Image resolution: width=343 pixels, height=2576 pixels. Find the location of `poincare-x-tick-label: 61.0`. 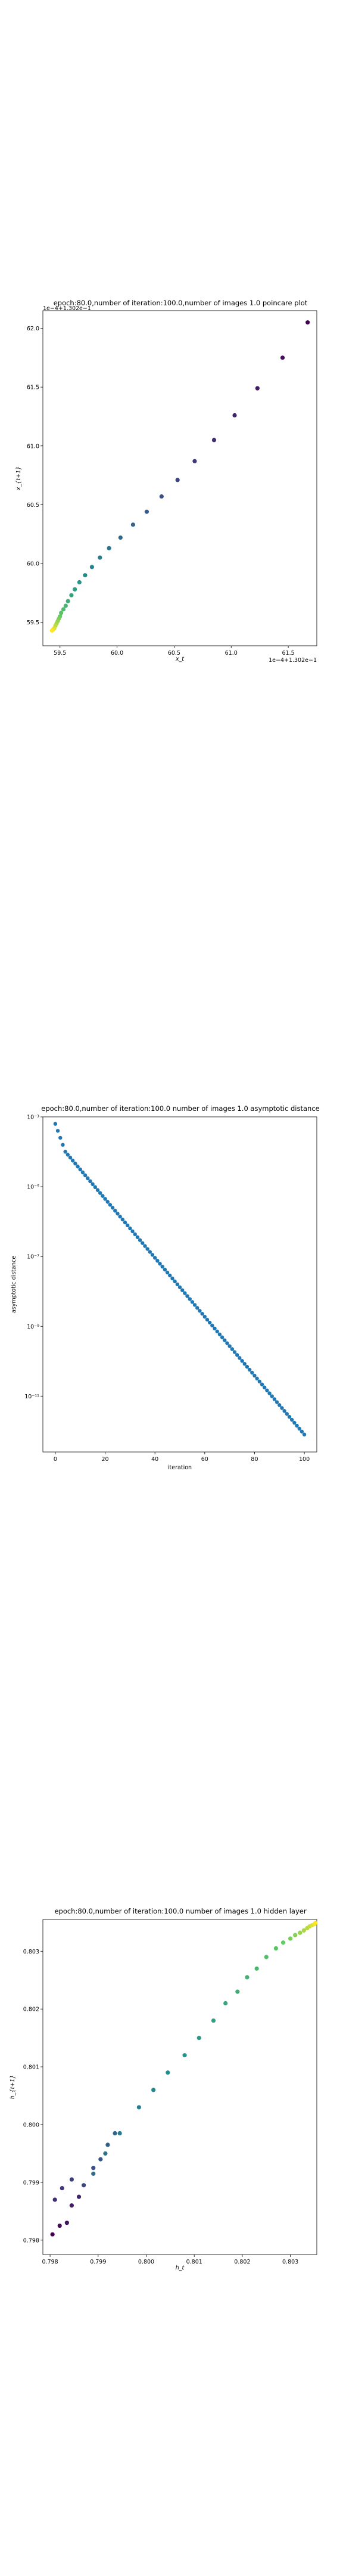

poincare-x-tick-label: 61.0 is located at coordinates (231, 653).